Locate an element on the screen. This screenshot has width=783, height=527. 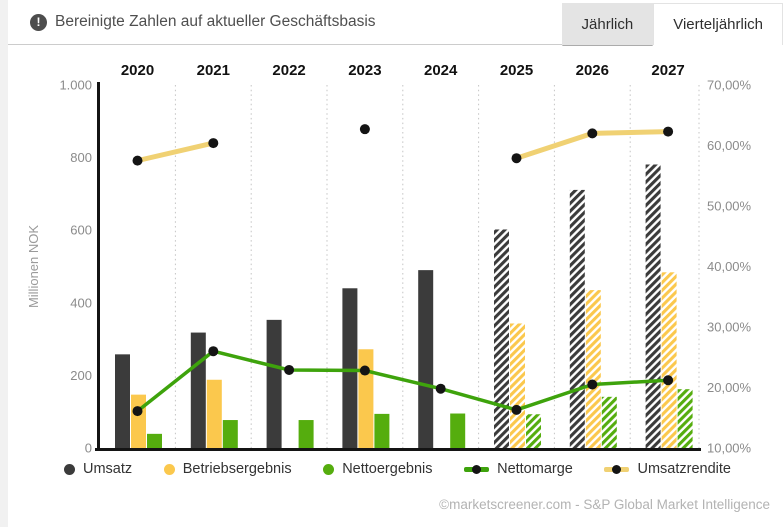
year-label-2023: 2023 is located at coordinates (364, 70).